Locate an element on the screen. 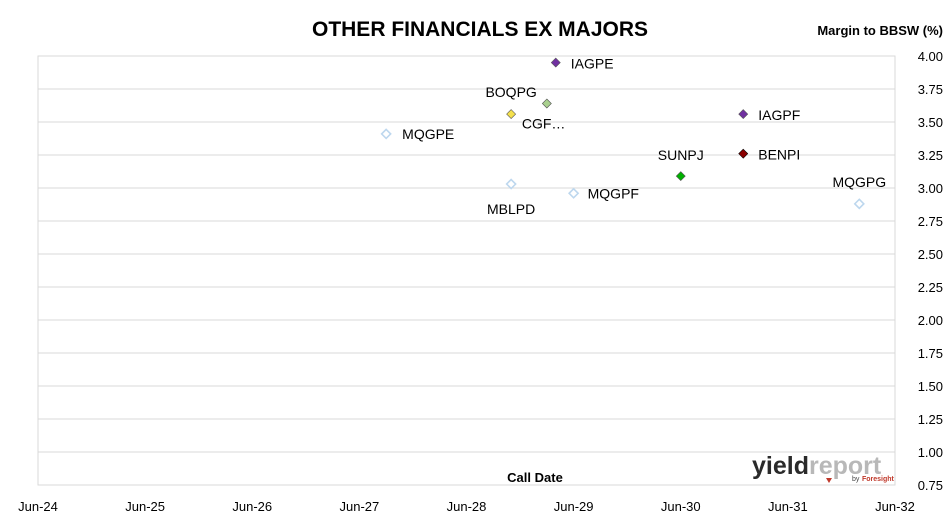 The width and height of the screenshot is (948, 522). data-point-label: MQGPE is located at coordinates (428, 134).